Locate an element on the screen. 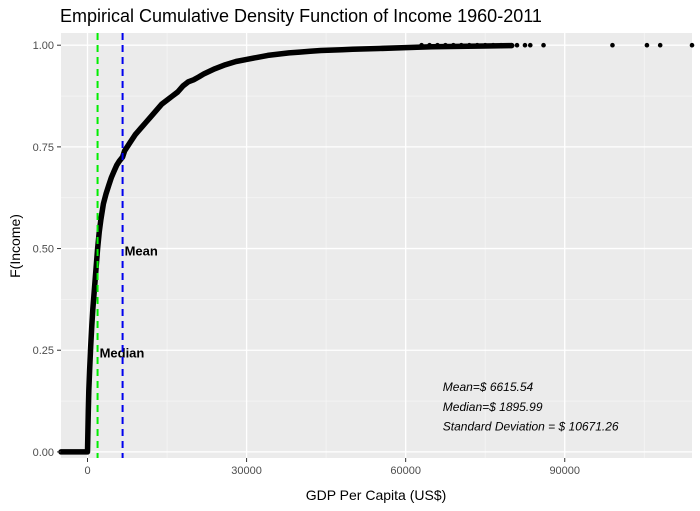 The image size is (700, 511). x-axis-title: GDP Per Capita (US$) is located at coordinates (376, 495).